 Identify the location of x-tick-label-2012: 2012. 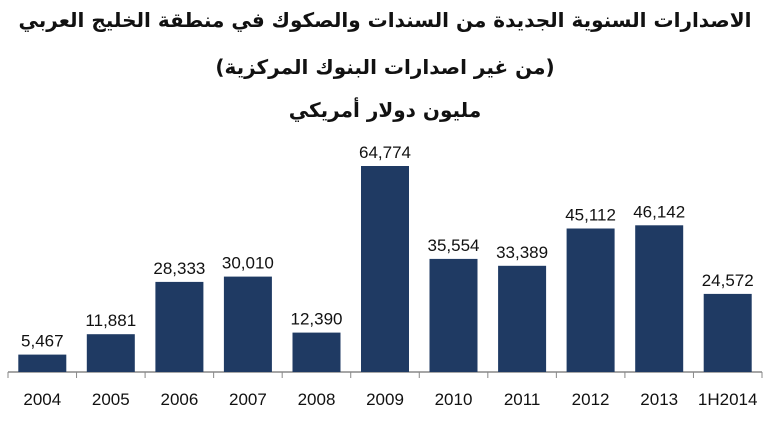
(591, 399).